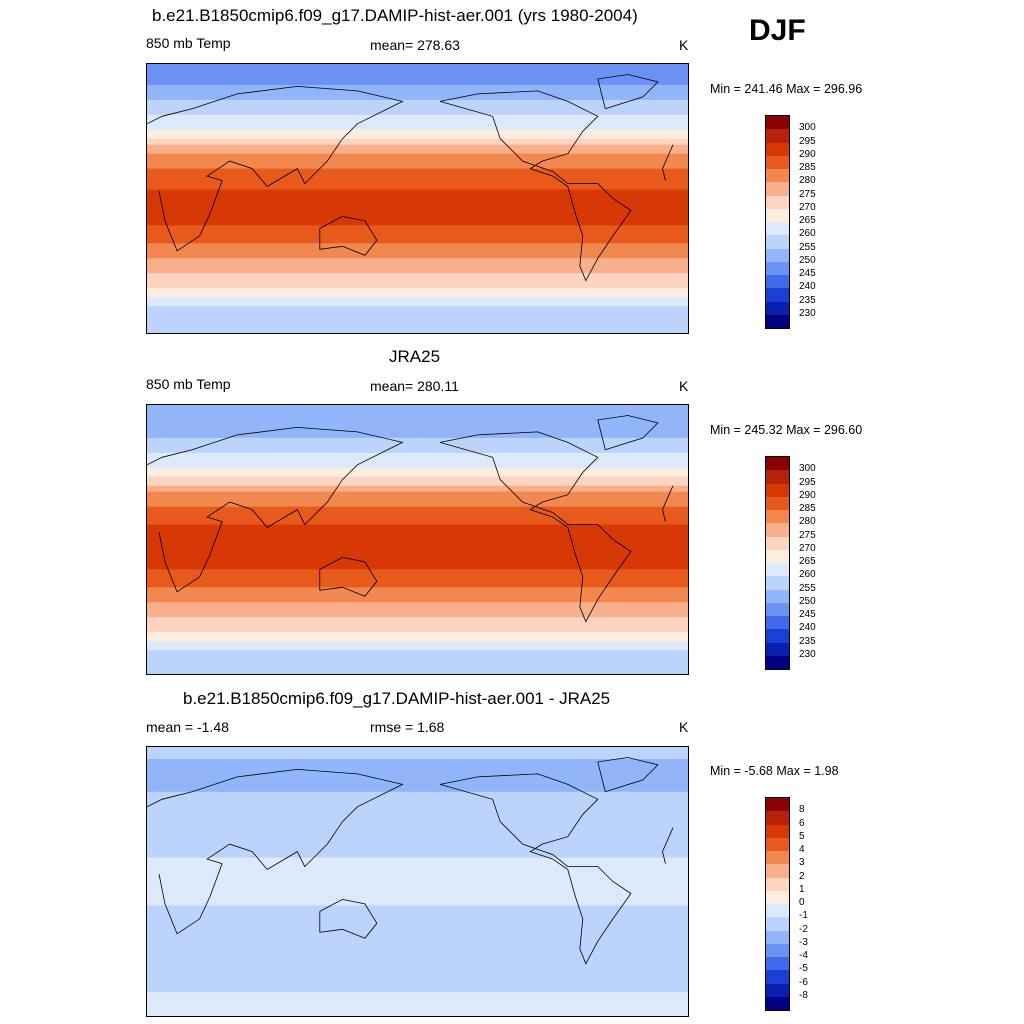  I want to click on colorbar-tick-label: 230, so click(807, 313).